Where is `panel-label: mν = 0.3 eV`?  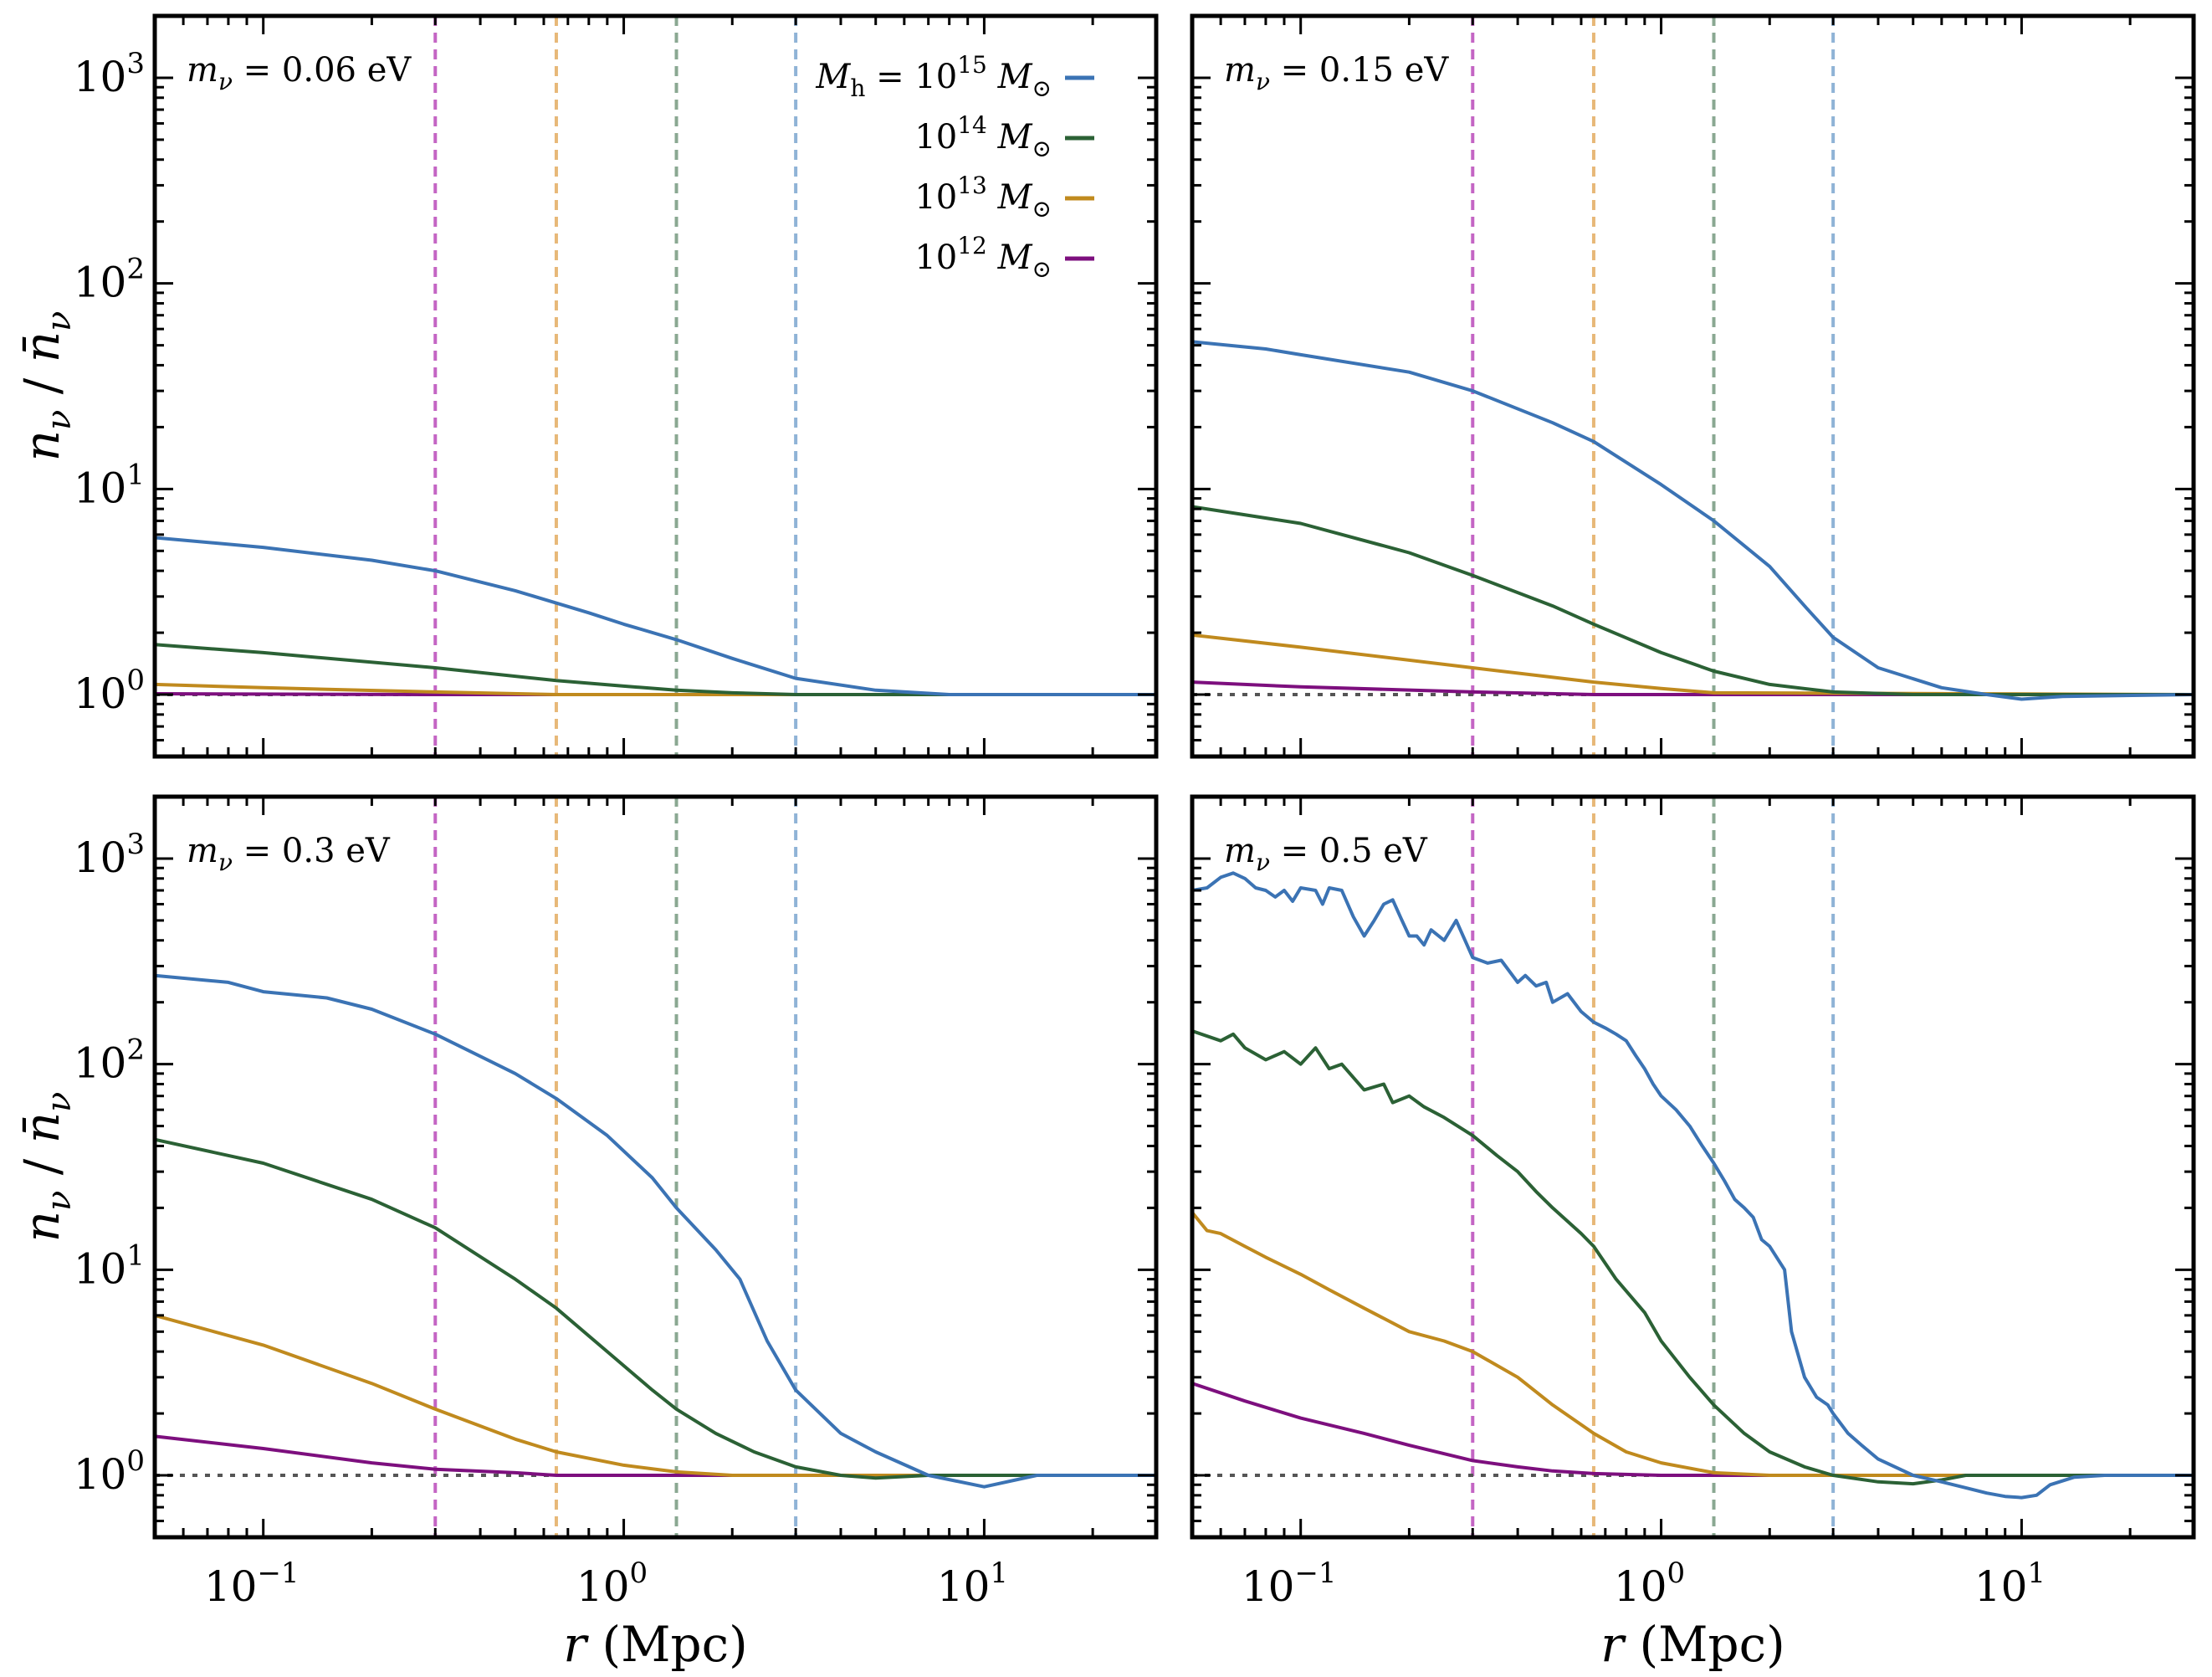
panel-label: mν = 0.3 eV is located at coordinates (289, 854).